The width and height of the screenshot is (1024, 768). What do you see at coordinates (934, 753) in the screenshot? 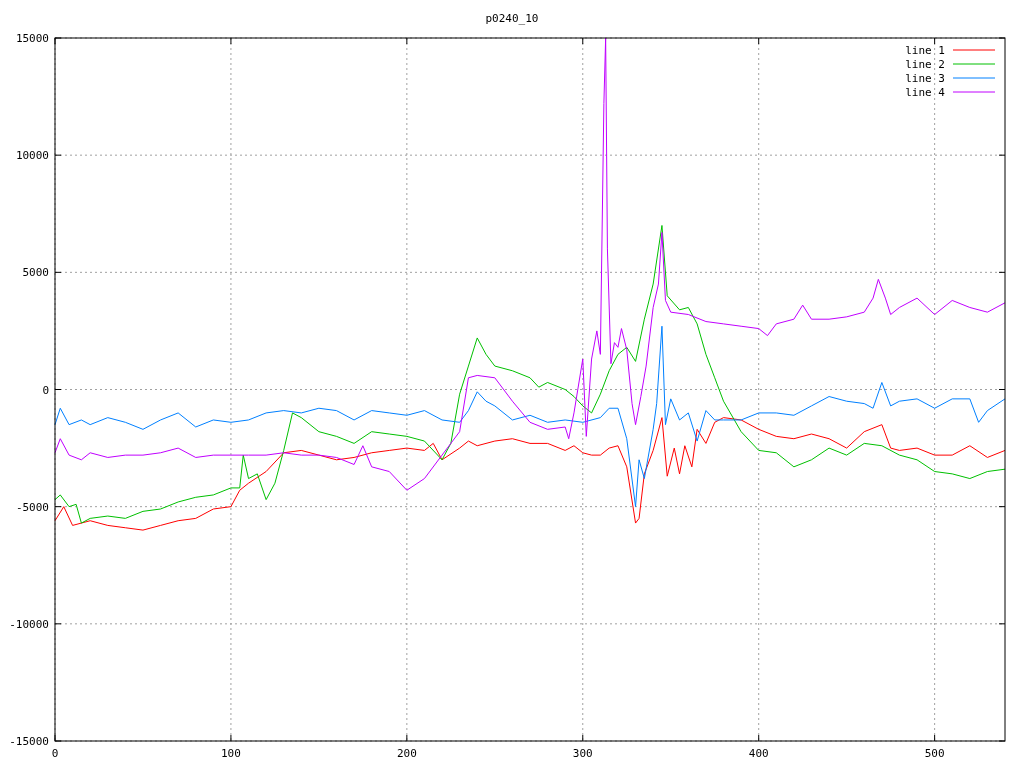
I see `x-tick-label: 500` at bounding box center [934, 753].